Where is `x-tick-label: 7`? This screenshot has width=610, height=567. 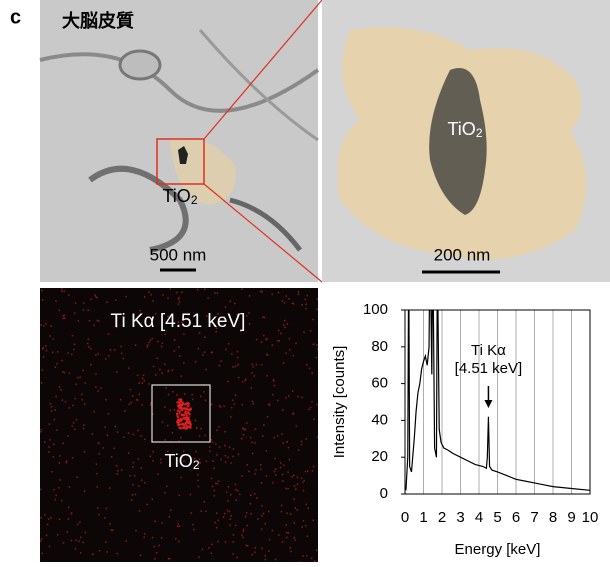 x-tick-label: 7 is located at coordinates (534, 517).